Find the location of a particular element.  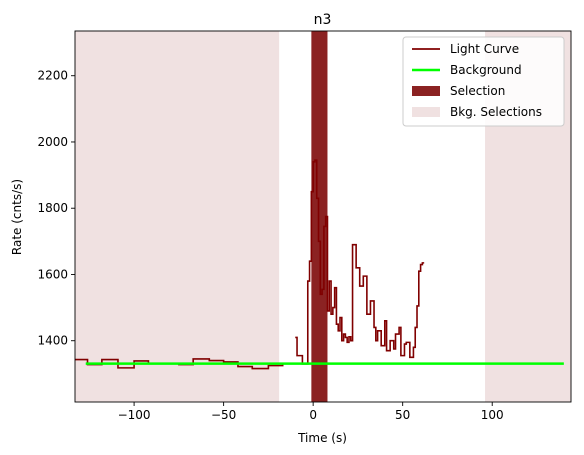

chart-title: n3 is located at coordinates (323, 20).